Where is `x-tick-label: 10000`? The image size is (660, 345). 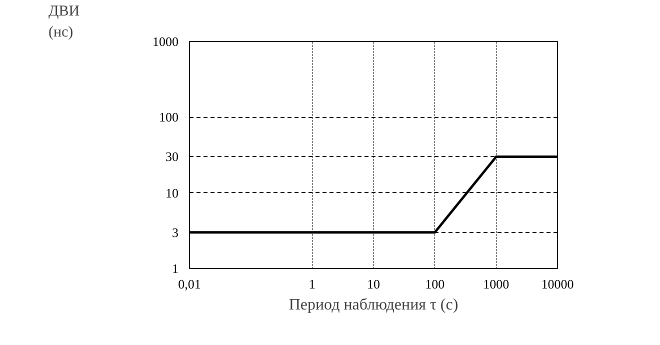
x-tick-label: 10000 is located at coordinates (557, 284).